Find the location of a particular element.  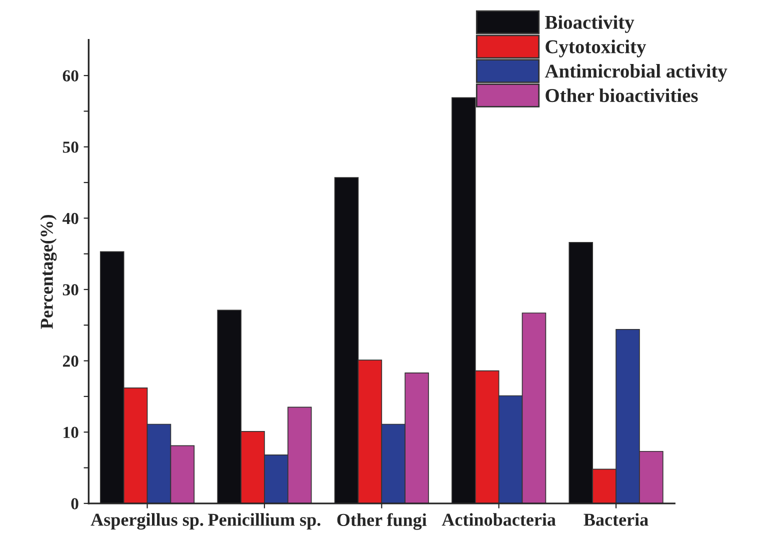

x-tick-label: Penicillium sp. is located at coordinates (264, 521).